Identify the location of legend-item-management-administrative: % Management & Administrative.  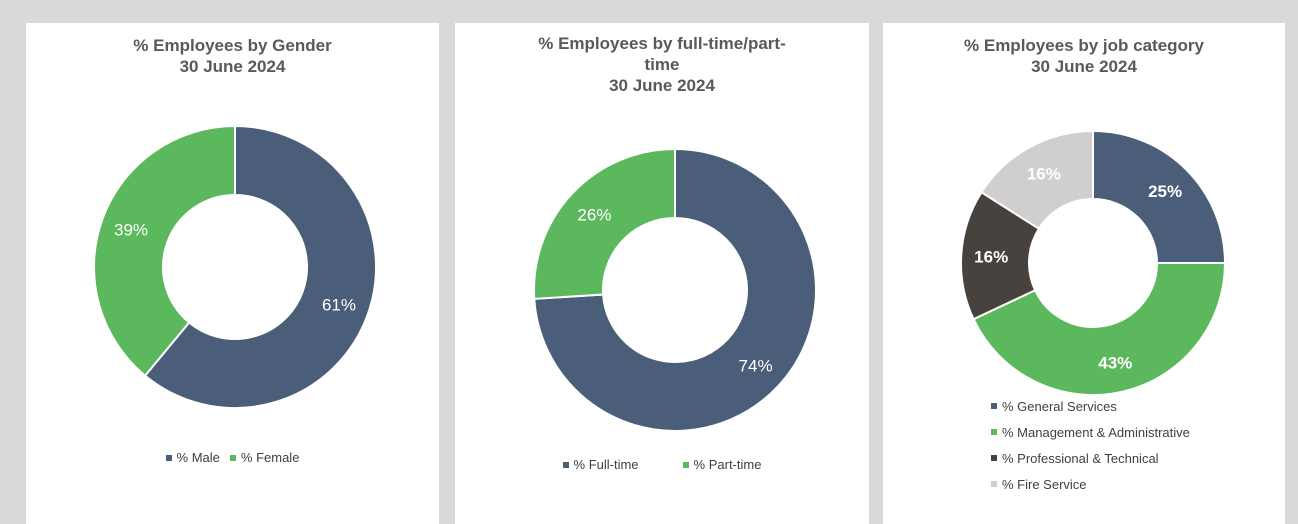
(1090, 432).